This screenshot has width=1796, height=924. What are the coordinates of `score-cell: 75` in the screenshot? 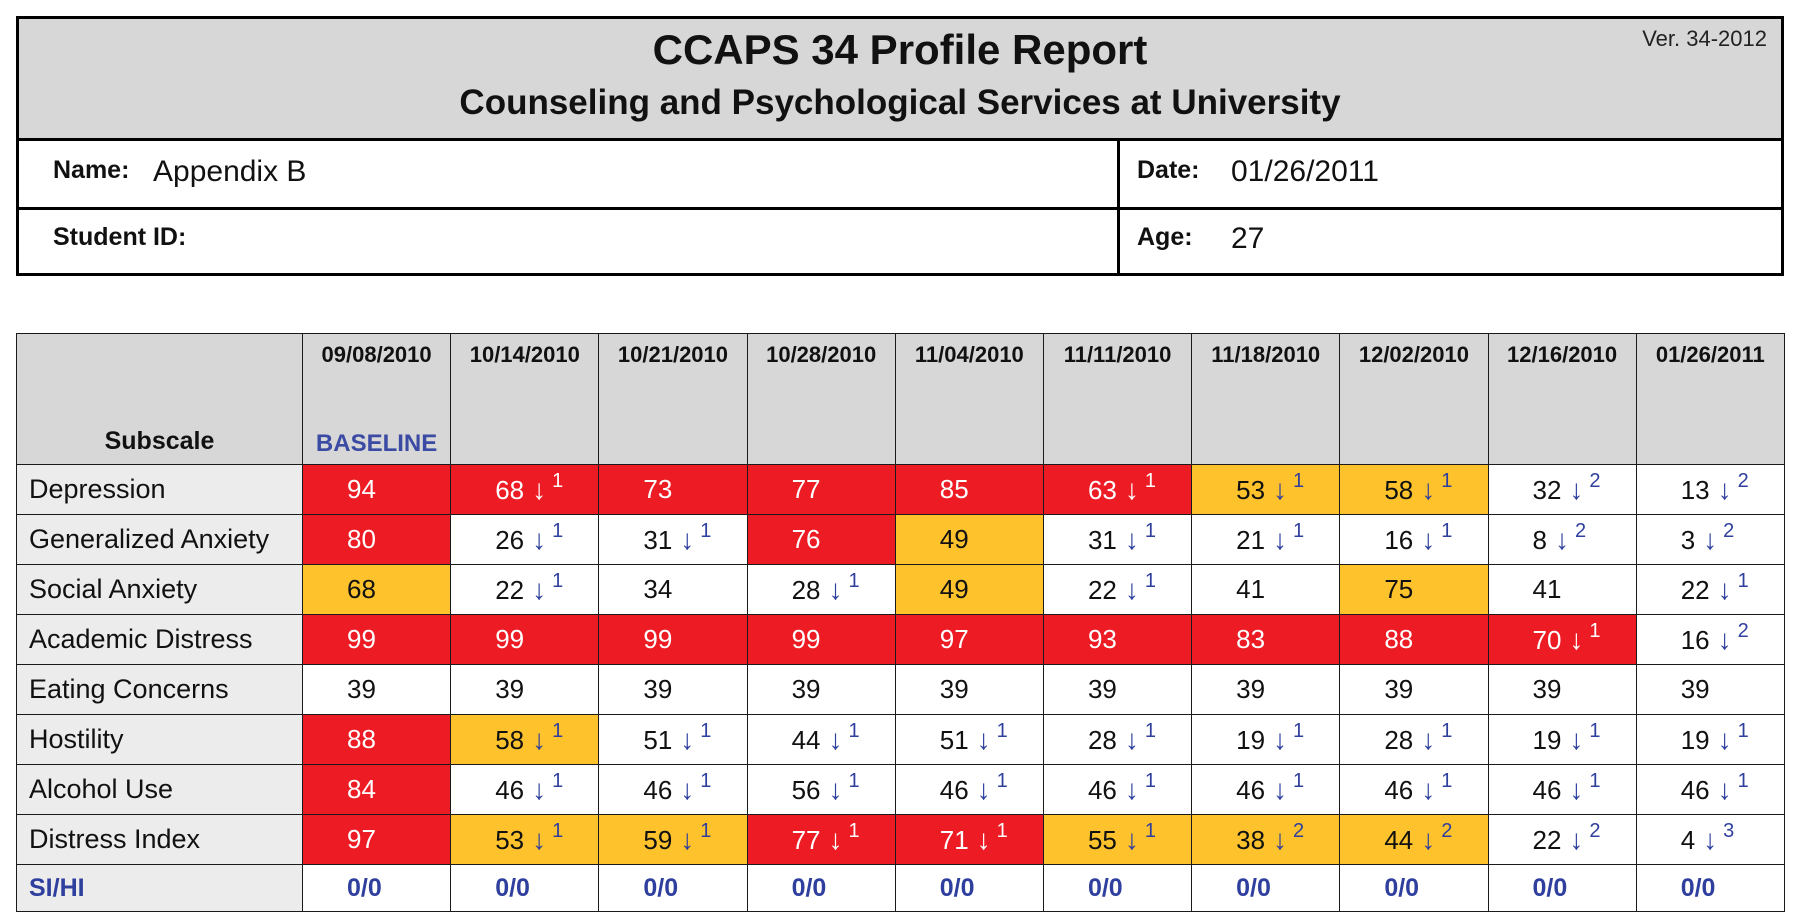 It's located at (1414, 589).